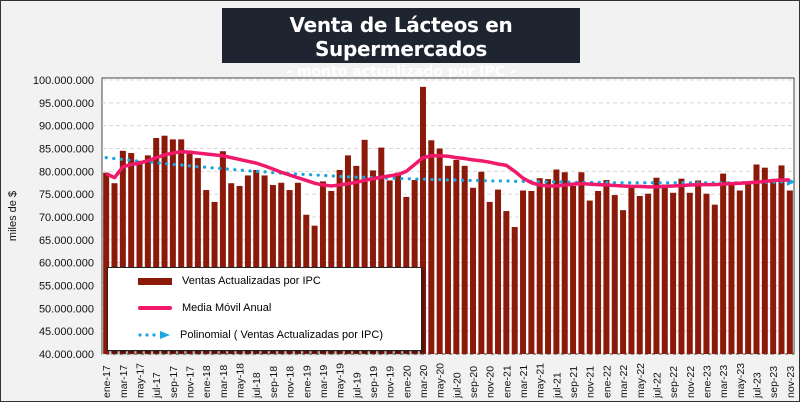 Image resolution: width=800 pixels, height=402 pixels. I want to click on x-tick-label: ene-22, so click(607, 381).